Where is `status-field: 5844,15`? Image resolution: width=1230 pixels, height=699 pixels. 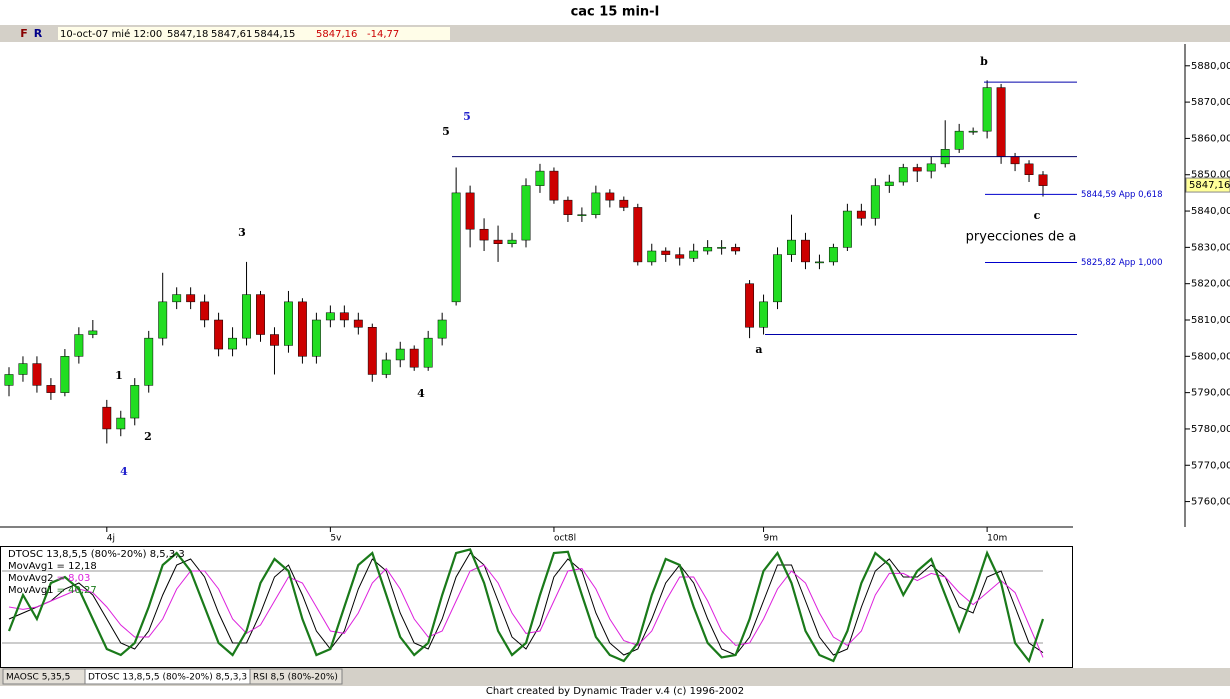 status-field: 5844,15 is located at coordinates (274, 34).